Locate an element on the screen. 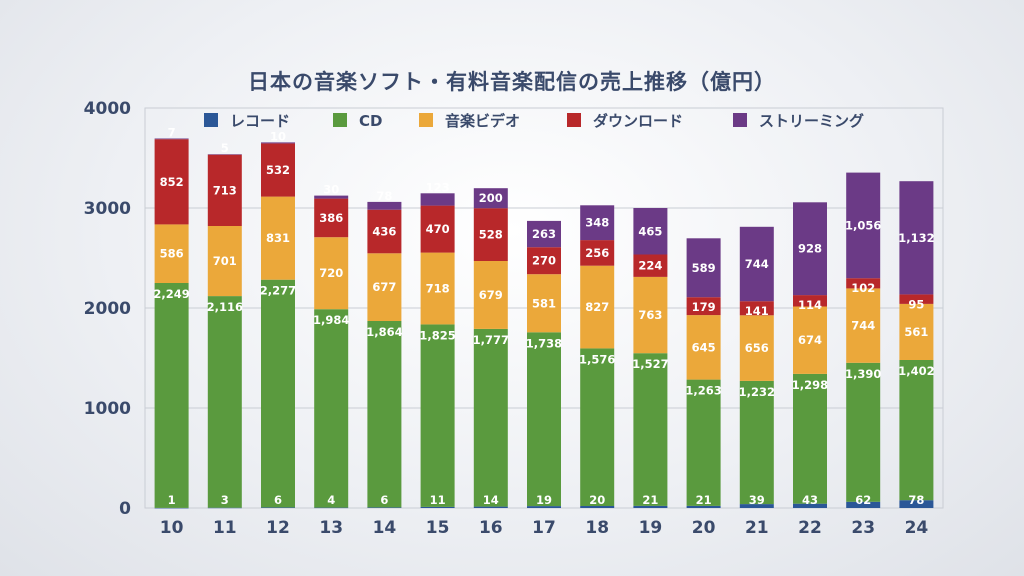 The height and width of the screenshot is (576, 1024). x-tick-label: 17 is located at coordinates (544, 528).